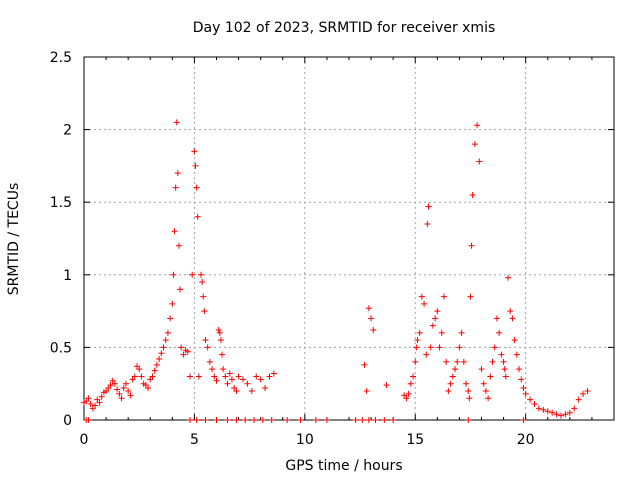 This screenshot has height=480, width=640. Describe the element at coordinates (67, 131) in the screenshot. I see `y-tick-label: 2` at that location.